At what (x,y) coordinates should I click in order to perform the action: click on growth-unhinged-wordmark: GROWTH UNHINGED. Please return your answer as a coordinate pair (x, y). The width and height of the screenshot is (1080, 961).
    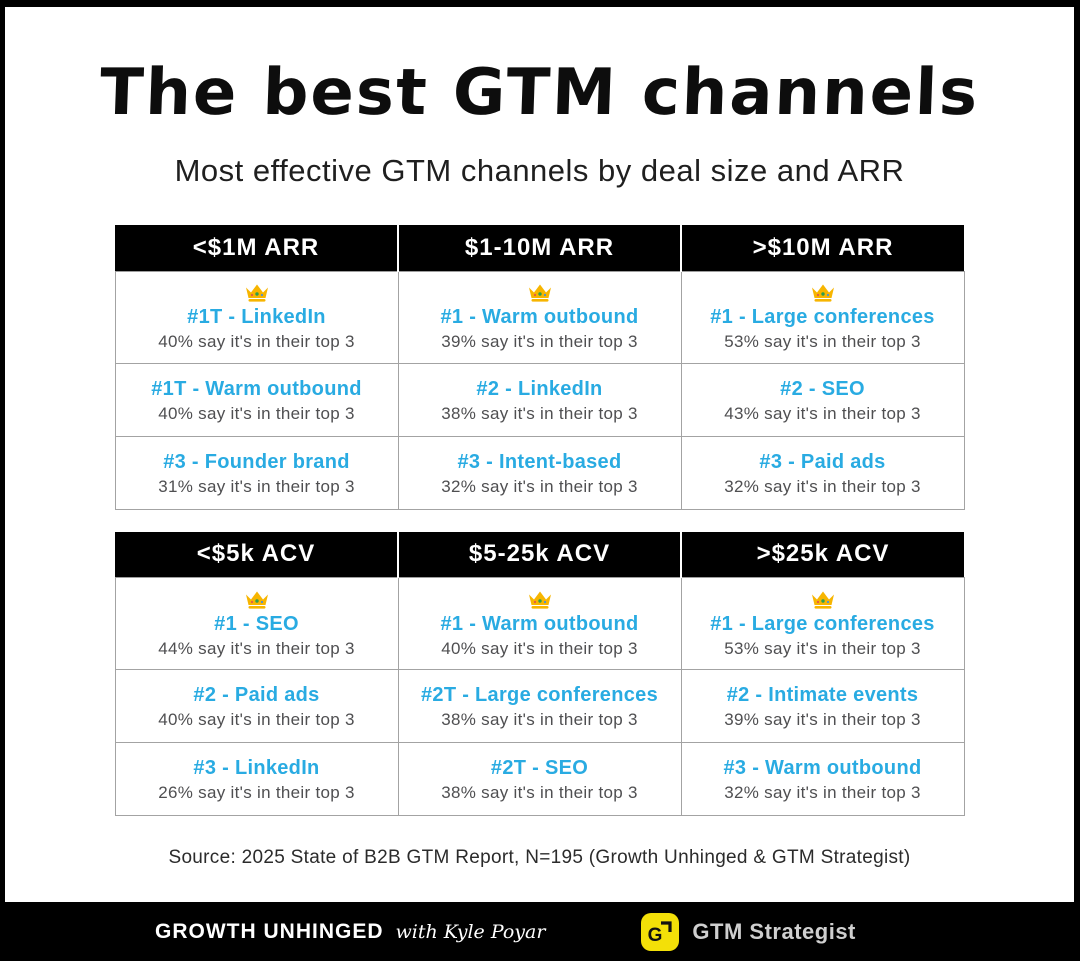
    Looking at the image, I should click on (269, 931).